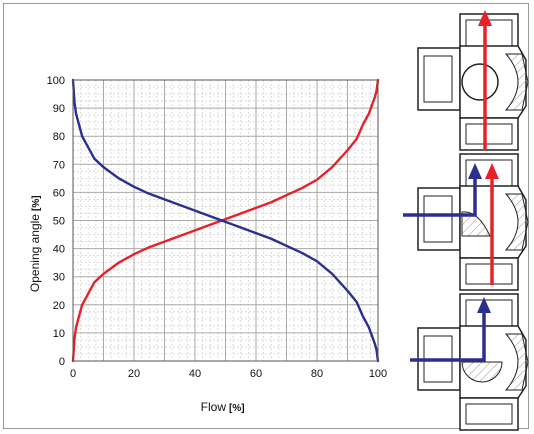  Describe the element at coordinates (59, 165) in the screenshot. I see `y-tick-label: 70` at that location.